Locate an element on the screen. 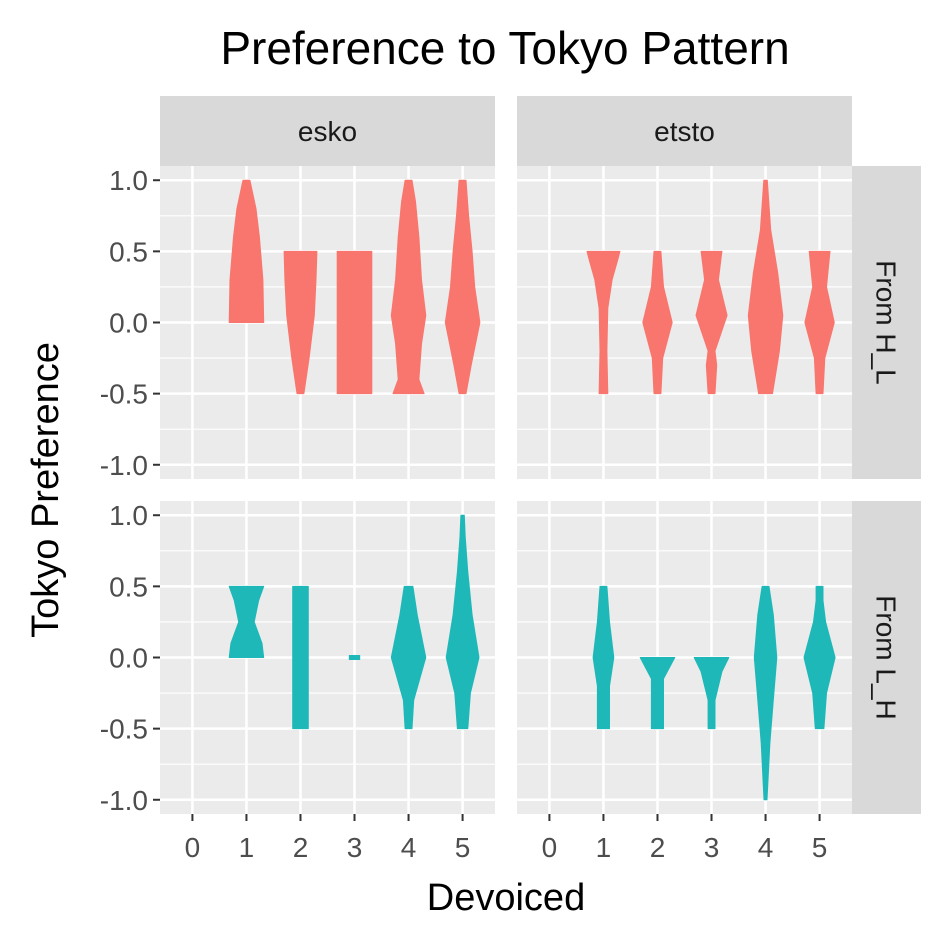 The height and width of the screenshot is (944, 944). strip-label-etsto: etsto is located at coordinates (684, 131).